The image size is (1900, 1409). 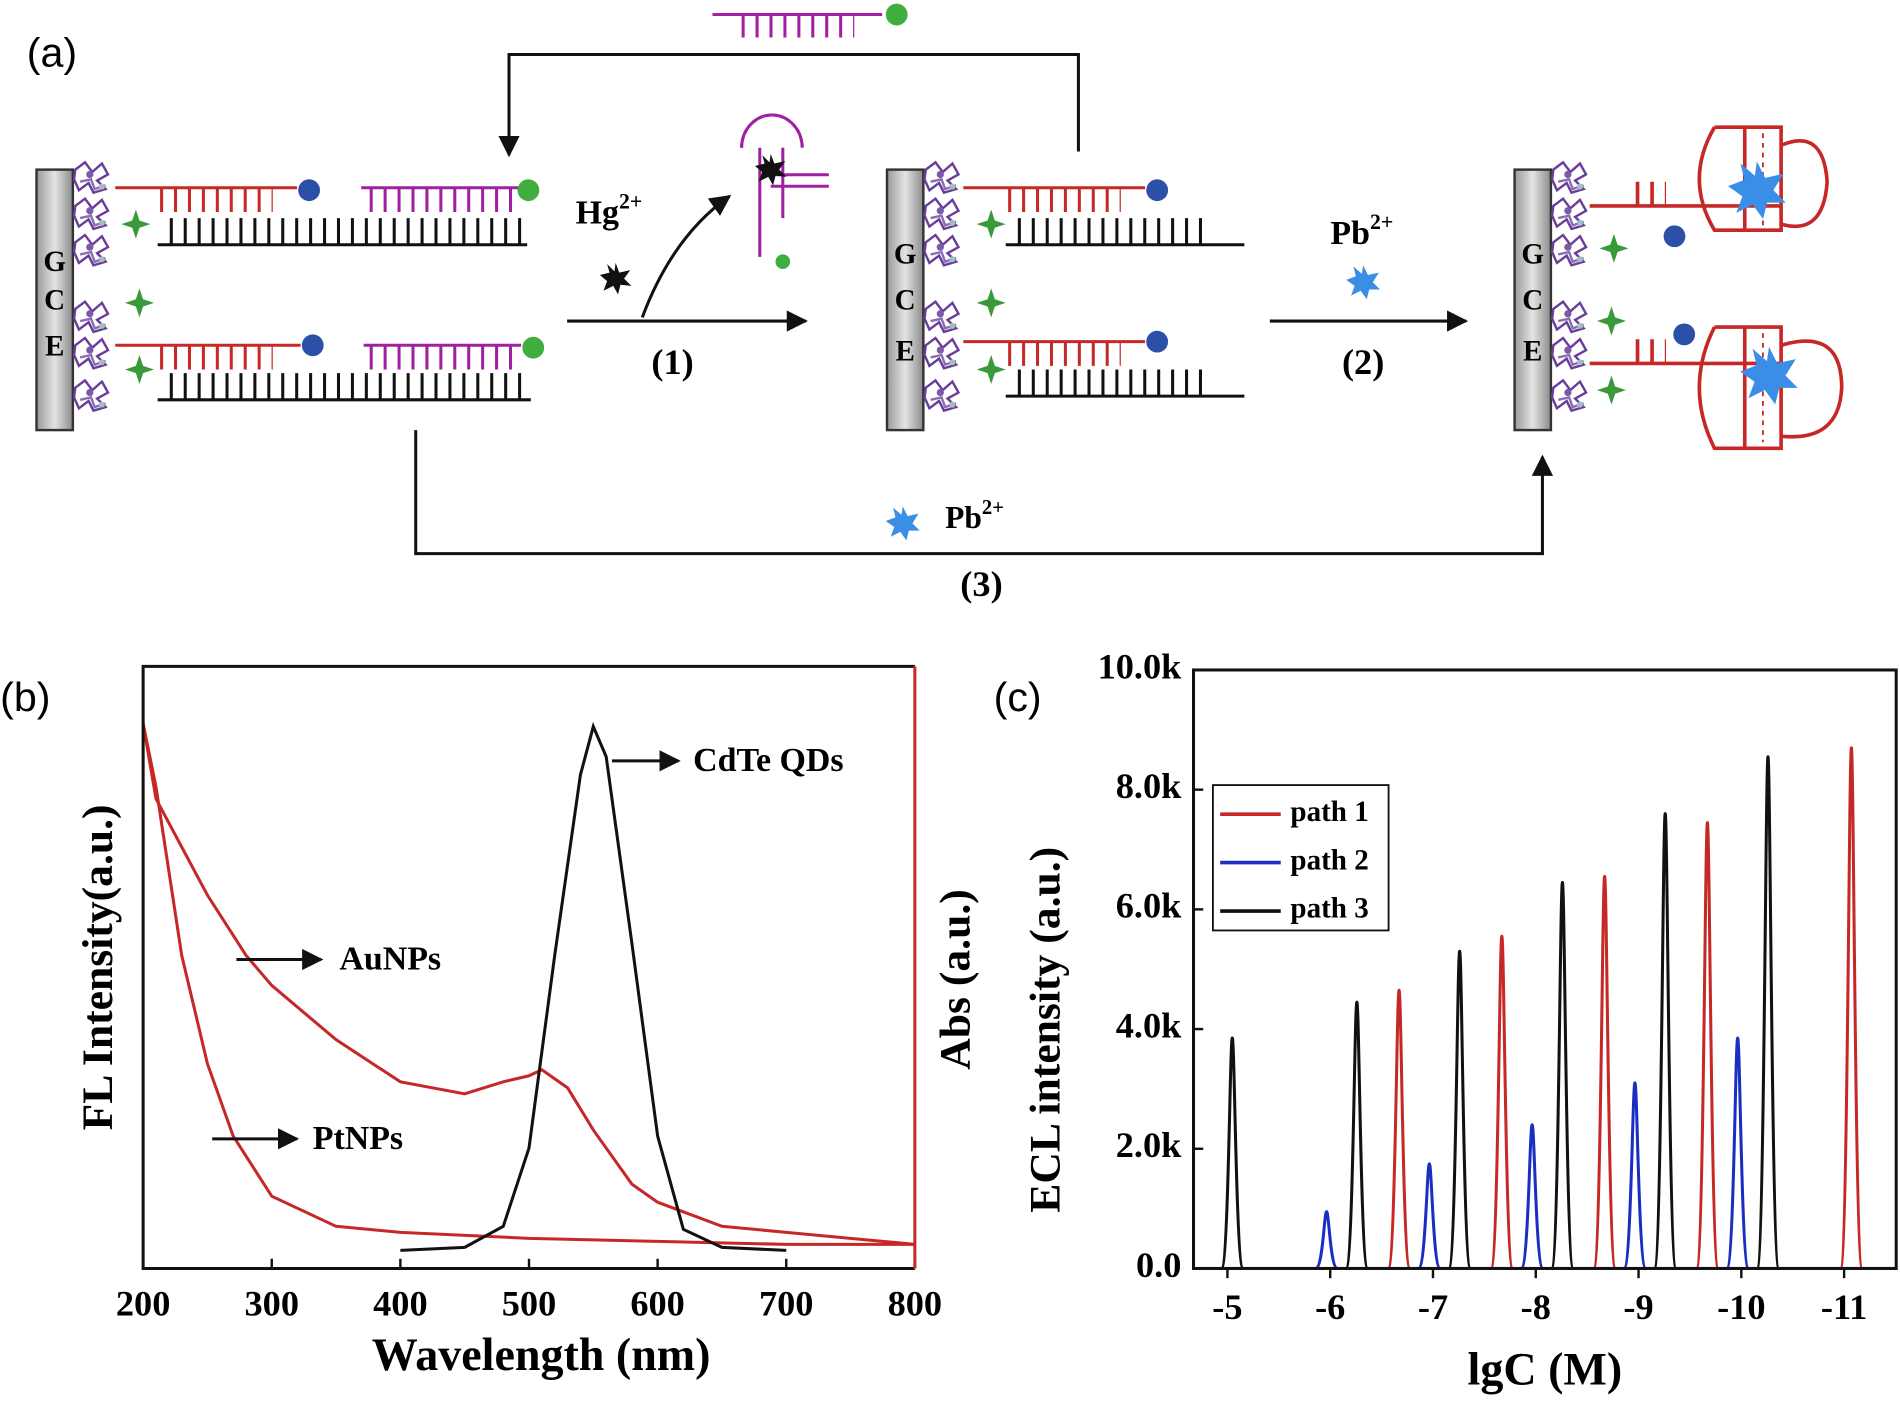 What do you see at coordinates (271, 1304) in the screenshot?
I see `x-tick-label: 300` at bounding box center [271, 1304].